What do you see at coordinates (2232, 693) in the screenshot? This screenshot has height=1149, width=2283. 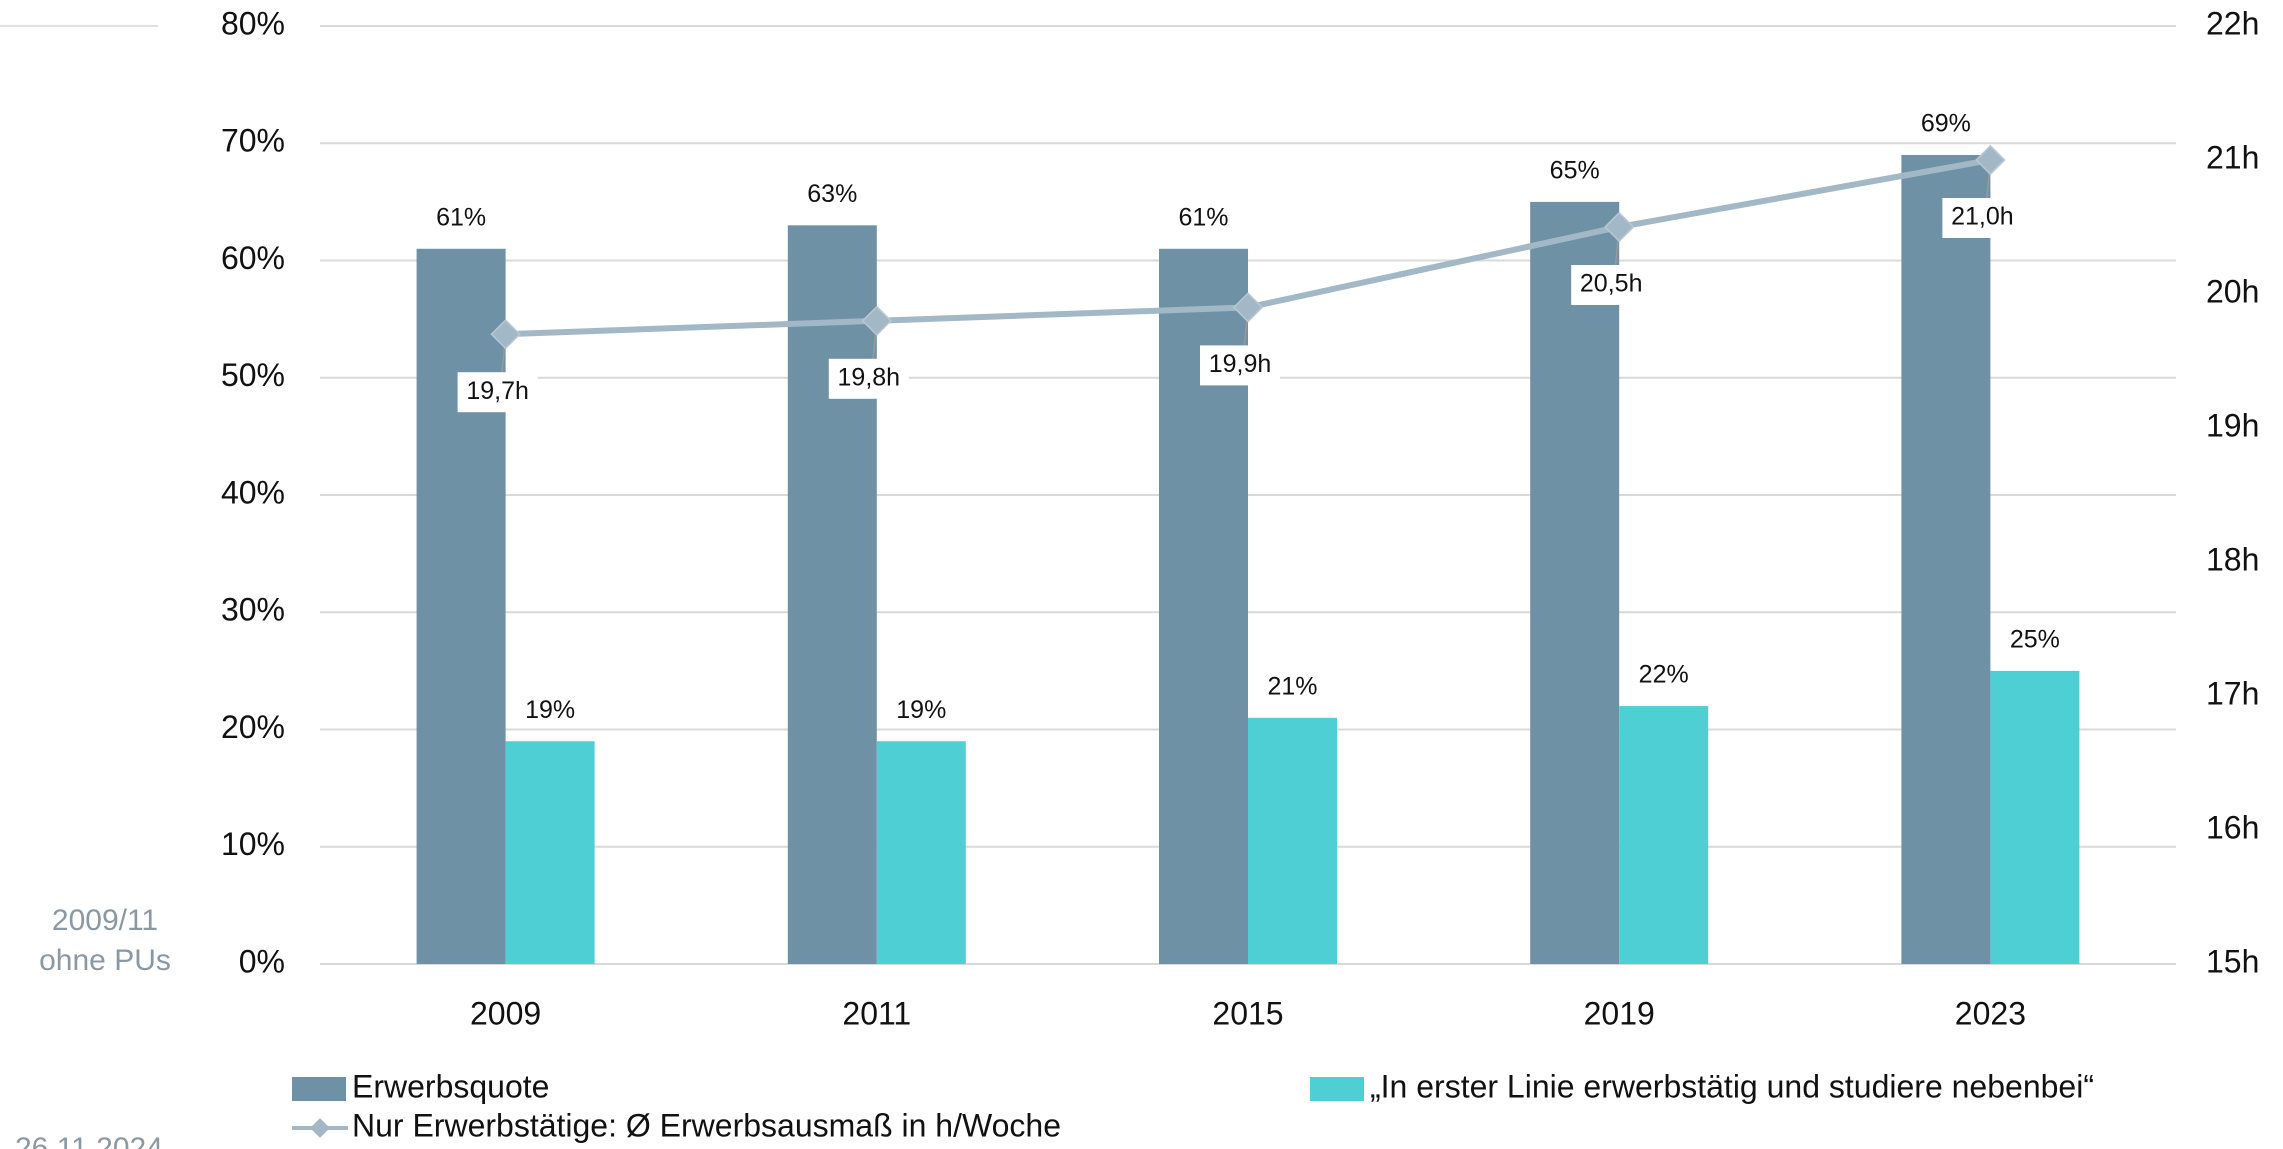 I see `y2-tick-label: 17h` at bounding box center [2232, 693].